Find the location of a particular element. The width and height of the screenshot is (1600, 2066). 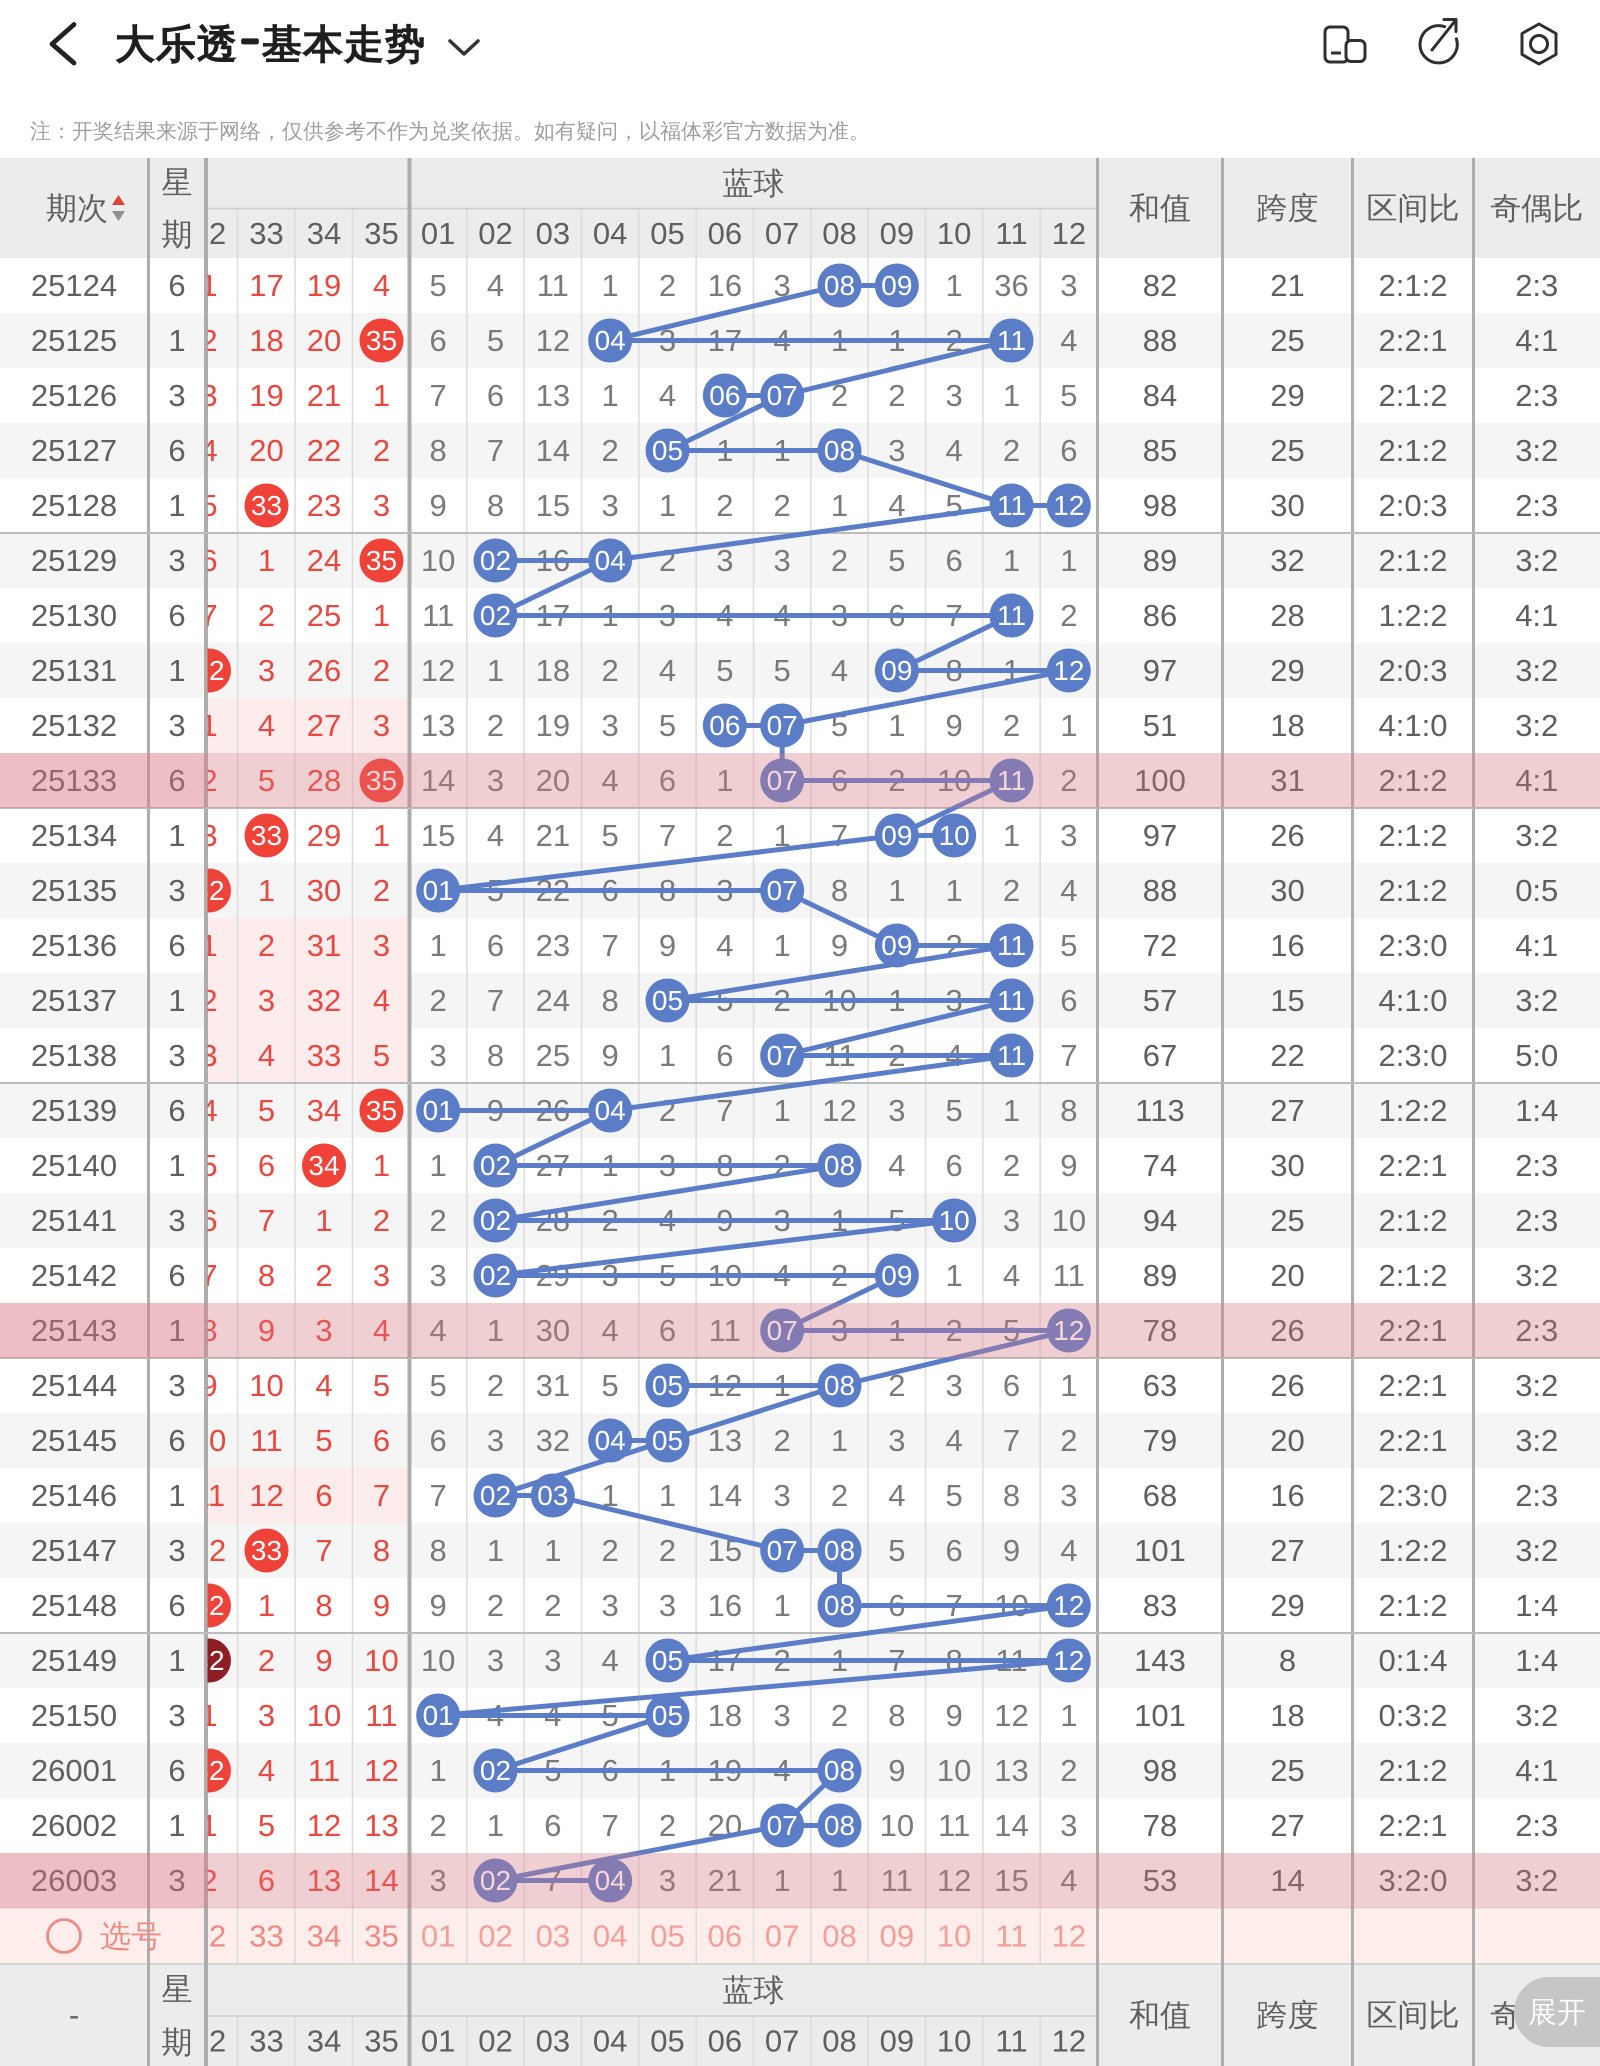

svg-text: 26002 is located at coordinates (74, 1825).